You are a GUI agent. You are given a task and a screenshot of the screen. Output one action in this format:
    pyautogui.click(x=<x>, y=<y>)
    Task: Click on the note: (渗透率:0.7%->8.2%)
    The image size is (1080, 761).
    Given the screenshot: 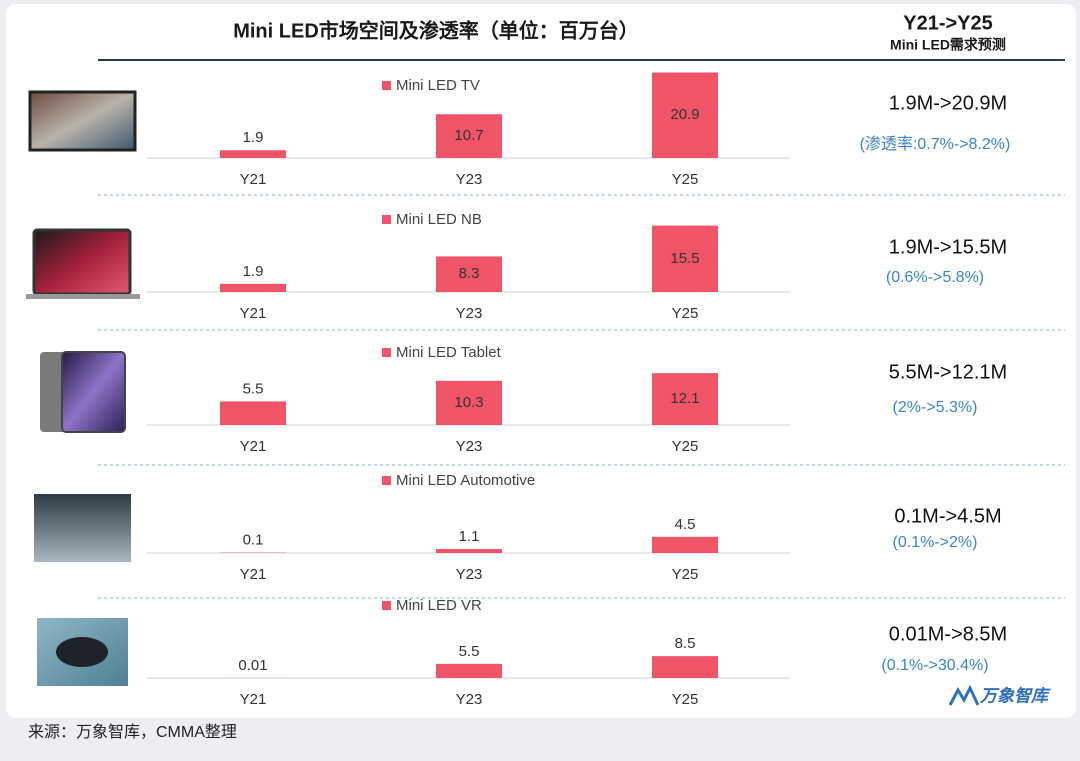 What is the action you would take?
    pyautogui.click(x=935, y=144)
    